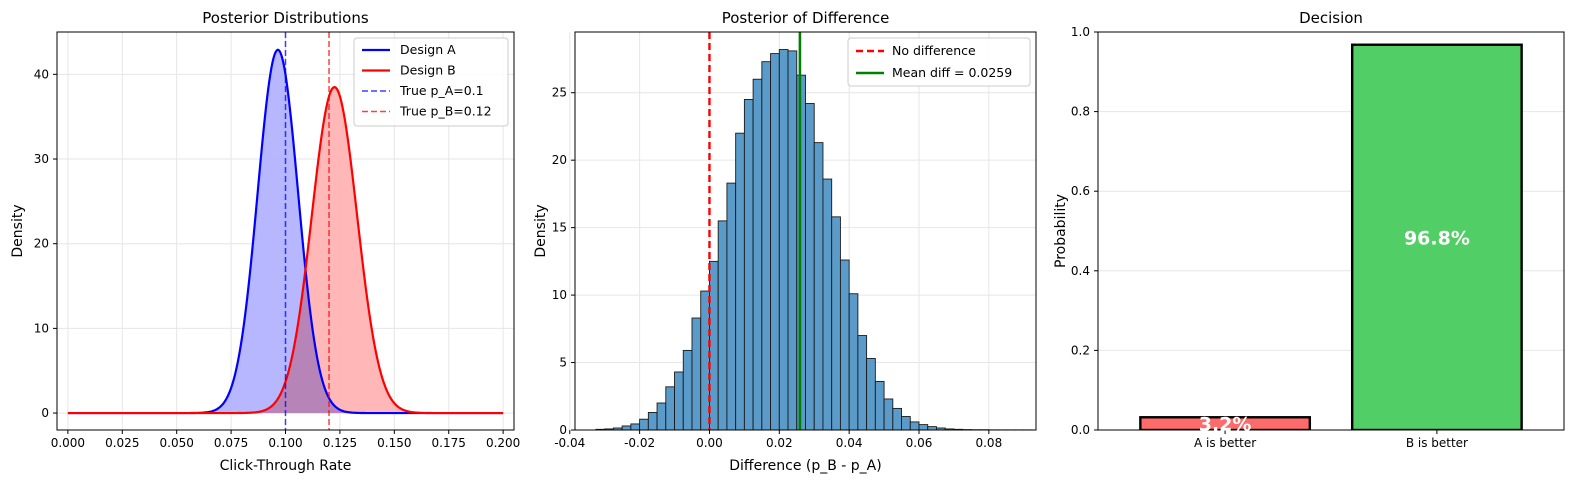  What do you see at coordinates (1225, 443) in the screenshot?
I see `x-tick-label: A is better` at bounding box center [1225, 443].